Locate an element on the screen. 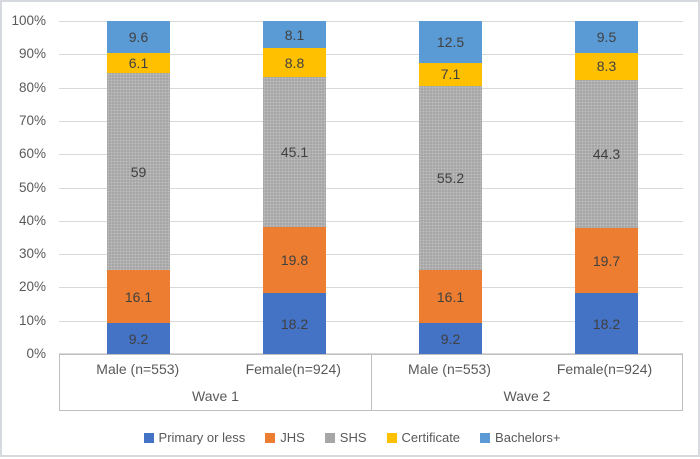  legend-label: Certificate is located at coordinates (431, 437).